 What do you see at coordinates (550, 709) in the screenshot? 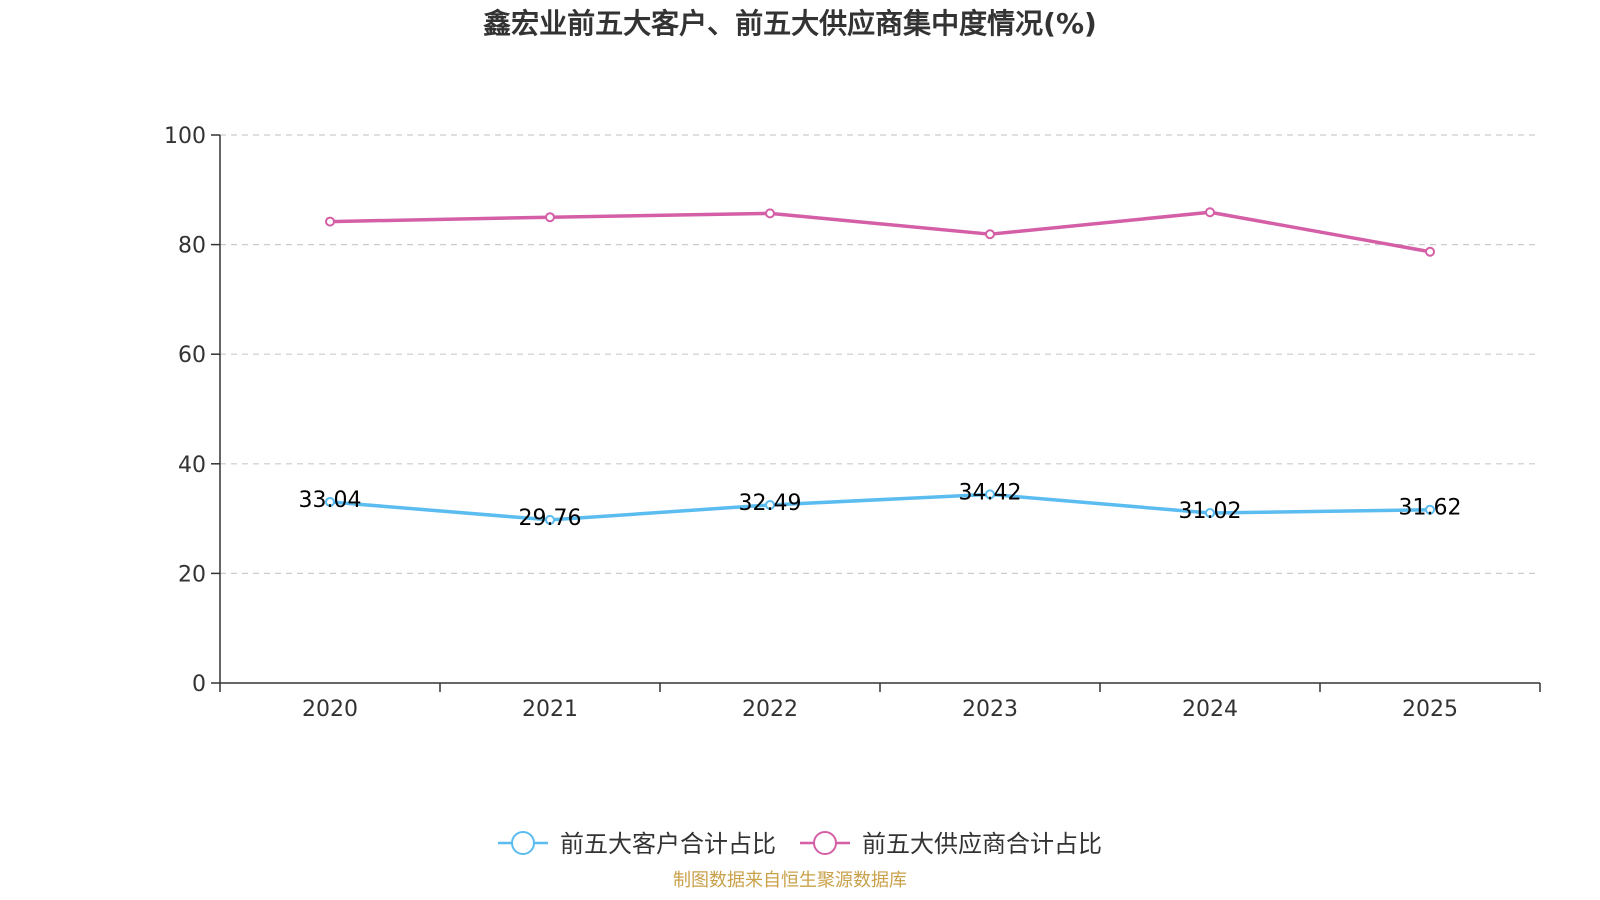
I see `x-tick-label: 2021` at bounding box center [550, 709].